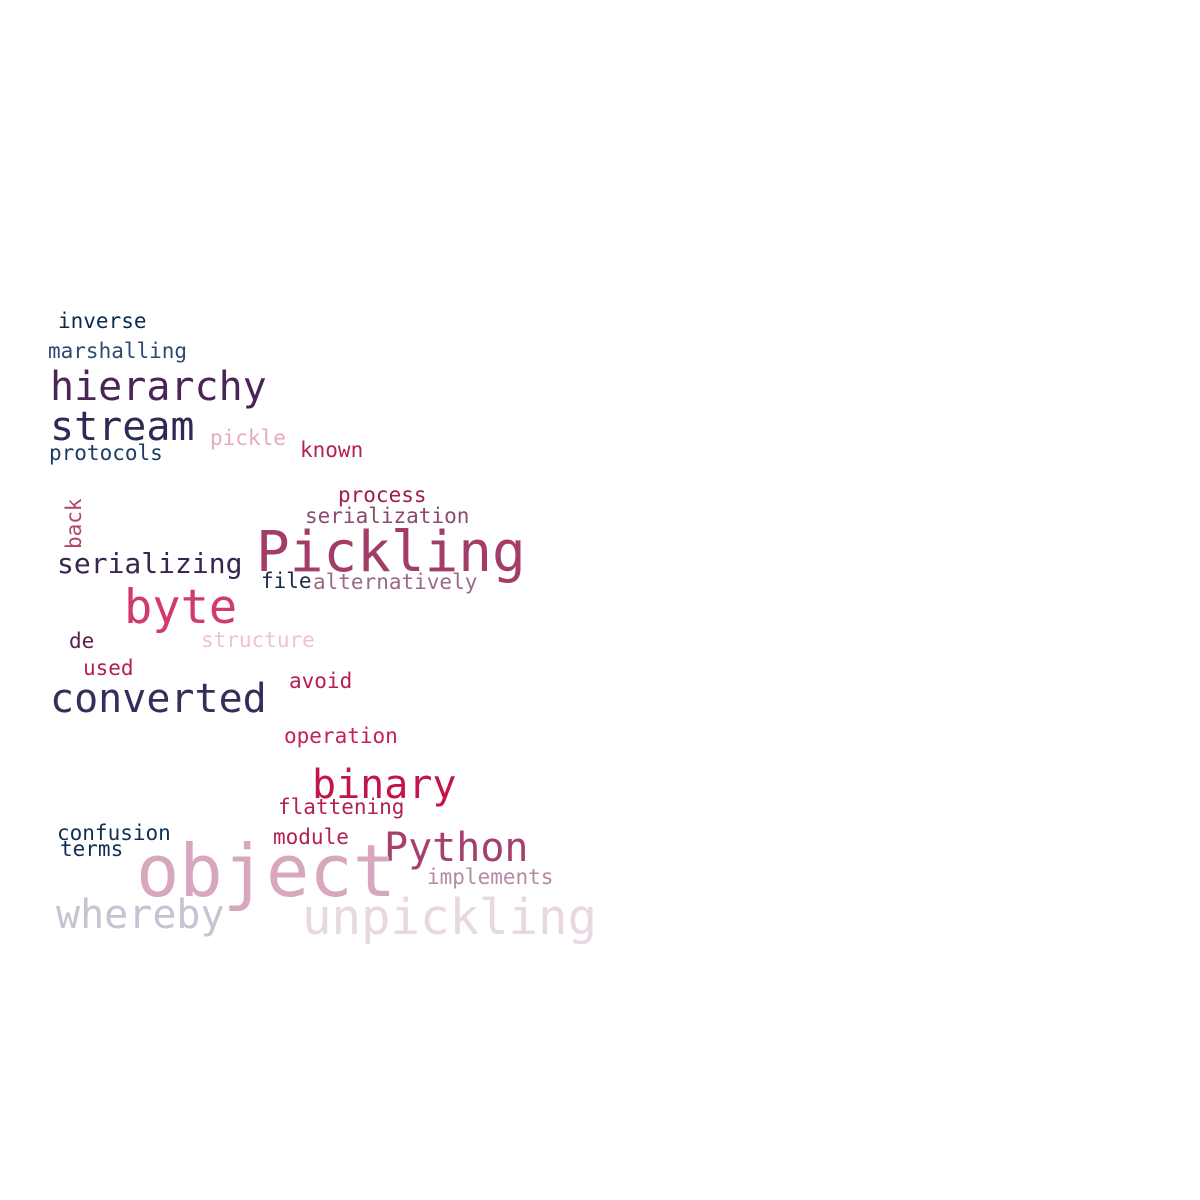 This screenshot has height=1200, width=1200. What do you see at coordinates (311, 837) in the screenshot?
I see `word-module: module` at bounding box center [311, 837].